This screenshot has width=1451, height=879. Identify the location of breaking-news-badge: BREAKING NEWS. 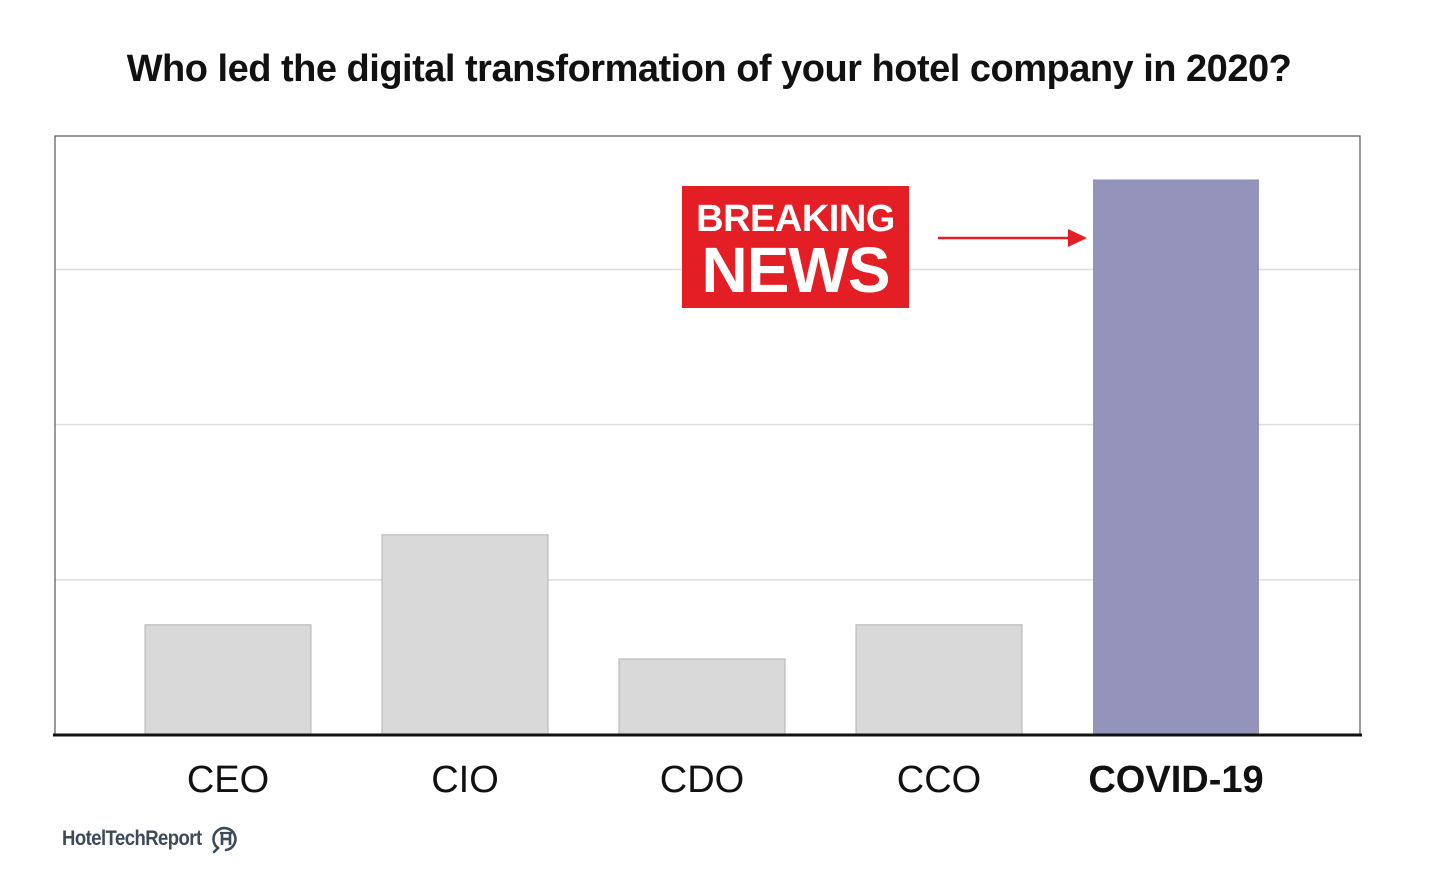
(795, 247).